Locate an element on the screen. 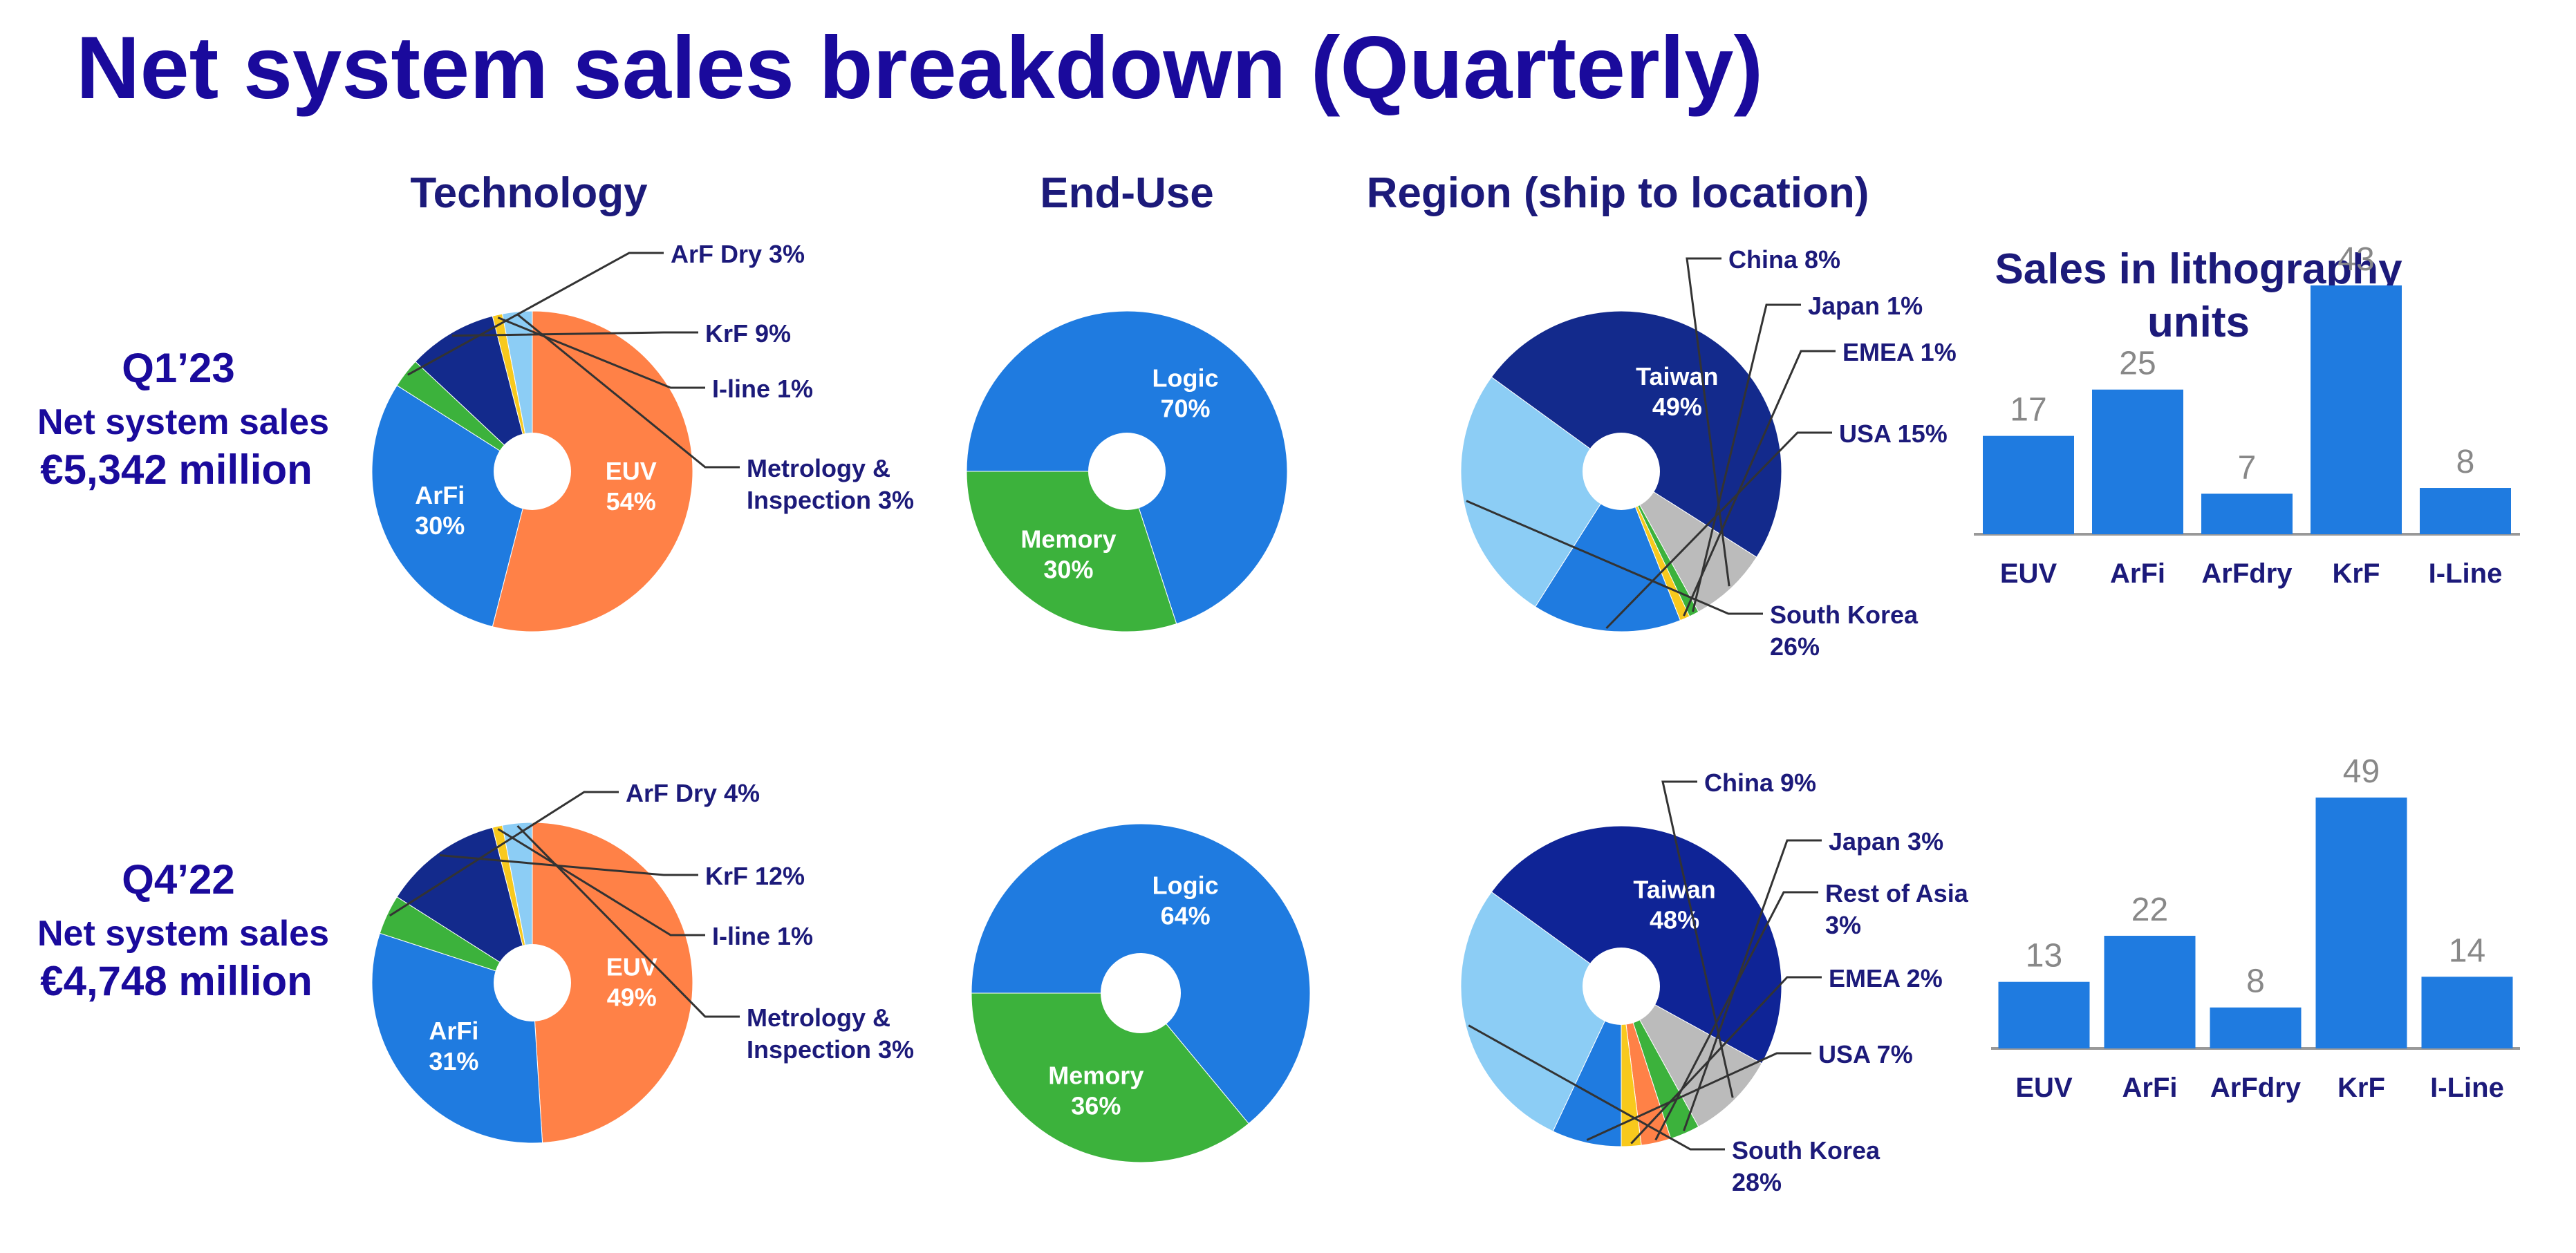 The height and width of the screenshot is (1253, 2576). header-end-use: End-Use is located at coordinates (1126, 193).